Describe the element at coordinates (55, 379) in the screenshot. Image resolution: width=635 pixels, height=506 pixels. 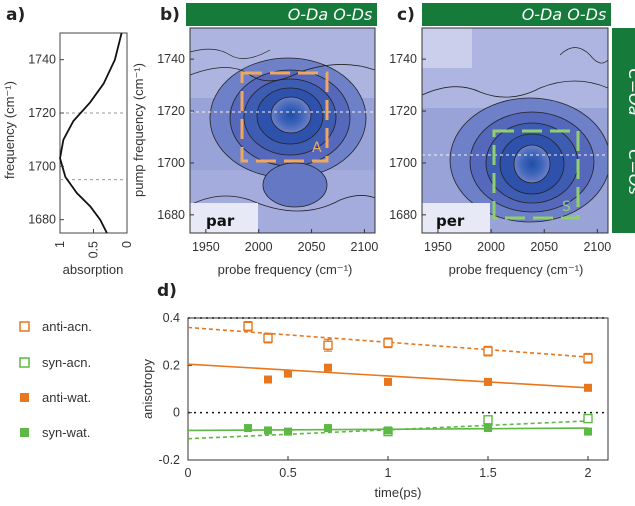
I see `legend: anti-acn. syn-acn. anti-wat. syn-wat.` at that location.